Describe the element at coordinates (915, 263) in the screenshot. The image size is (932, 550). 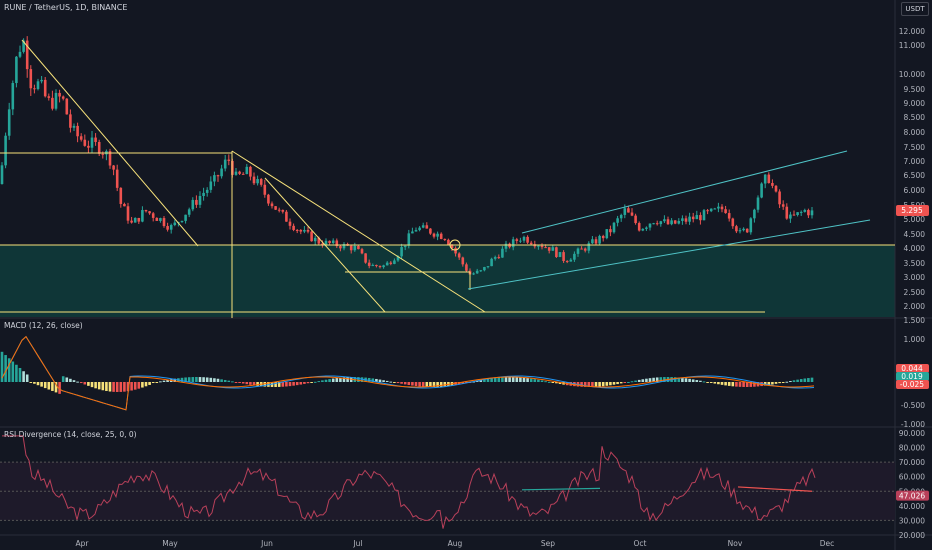
I see `price-tick-label: 3.500` at that location.